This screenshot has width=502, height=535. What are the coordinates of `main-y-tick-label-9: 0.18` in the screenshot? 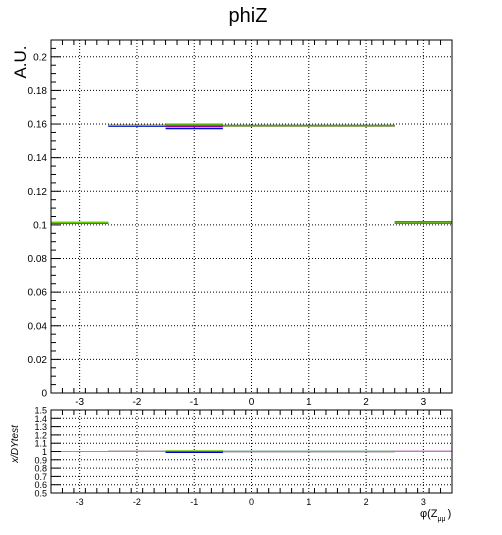 It's located at (38, 91).